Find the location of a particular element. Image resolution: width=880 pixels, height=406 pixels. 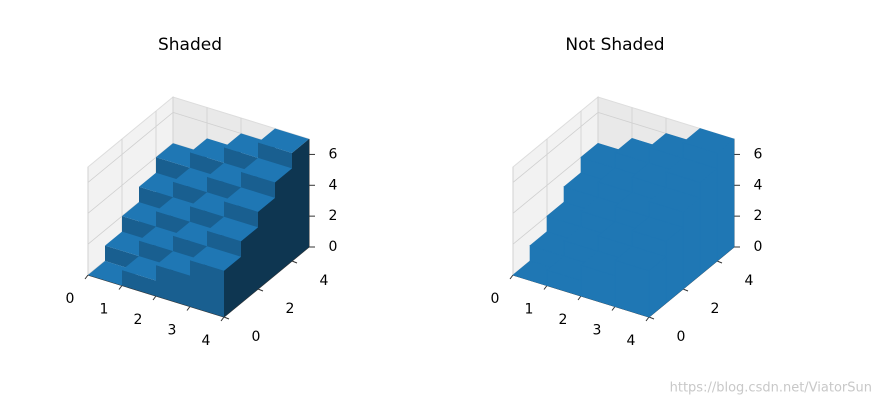

subplot-title: Shaded is located at coordinates (190, 45).